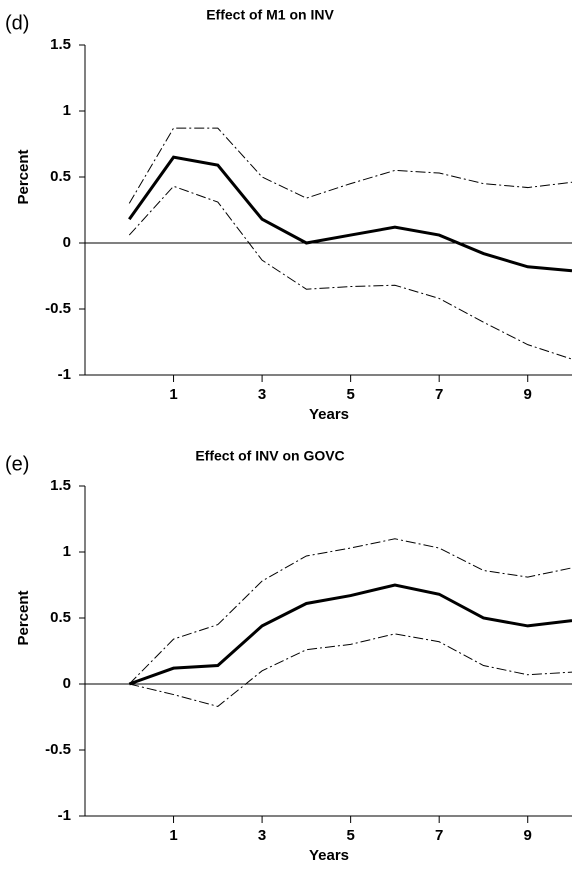  What do you see at coordinates (17, 23) in the screenshot?
I see `panel-label: (d)` at bounding box center [17, 23].